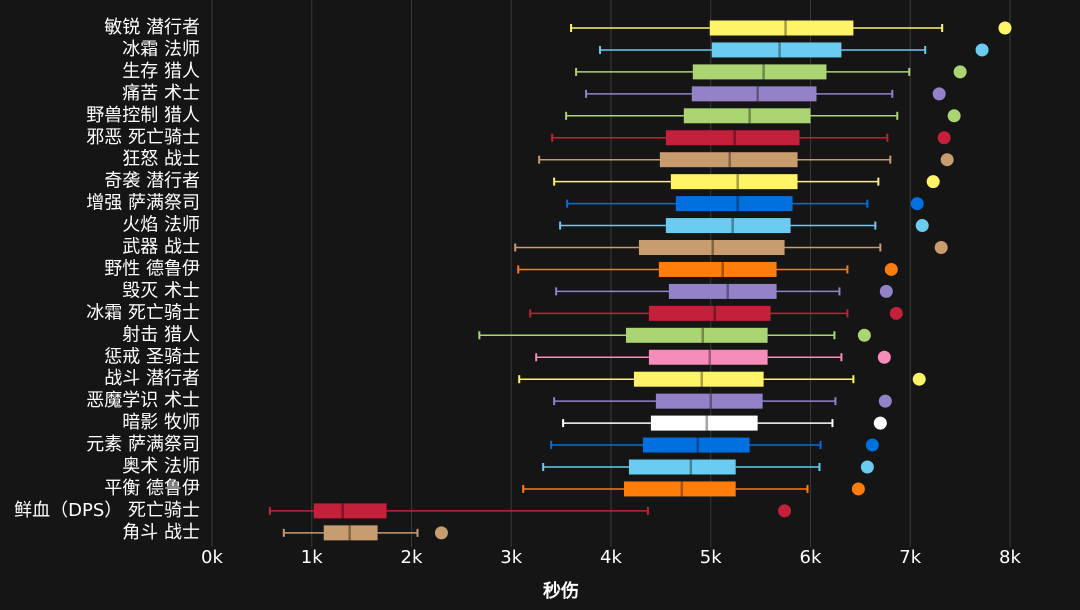 The width and height of the screenshot is (1080, 610). Describe the element at coordinates (561, 591) in the screenshot. I see `x-axis-title: 秒伤` at that location.